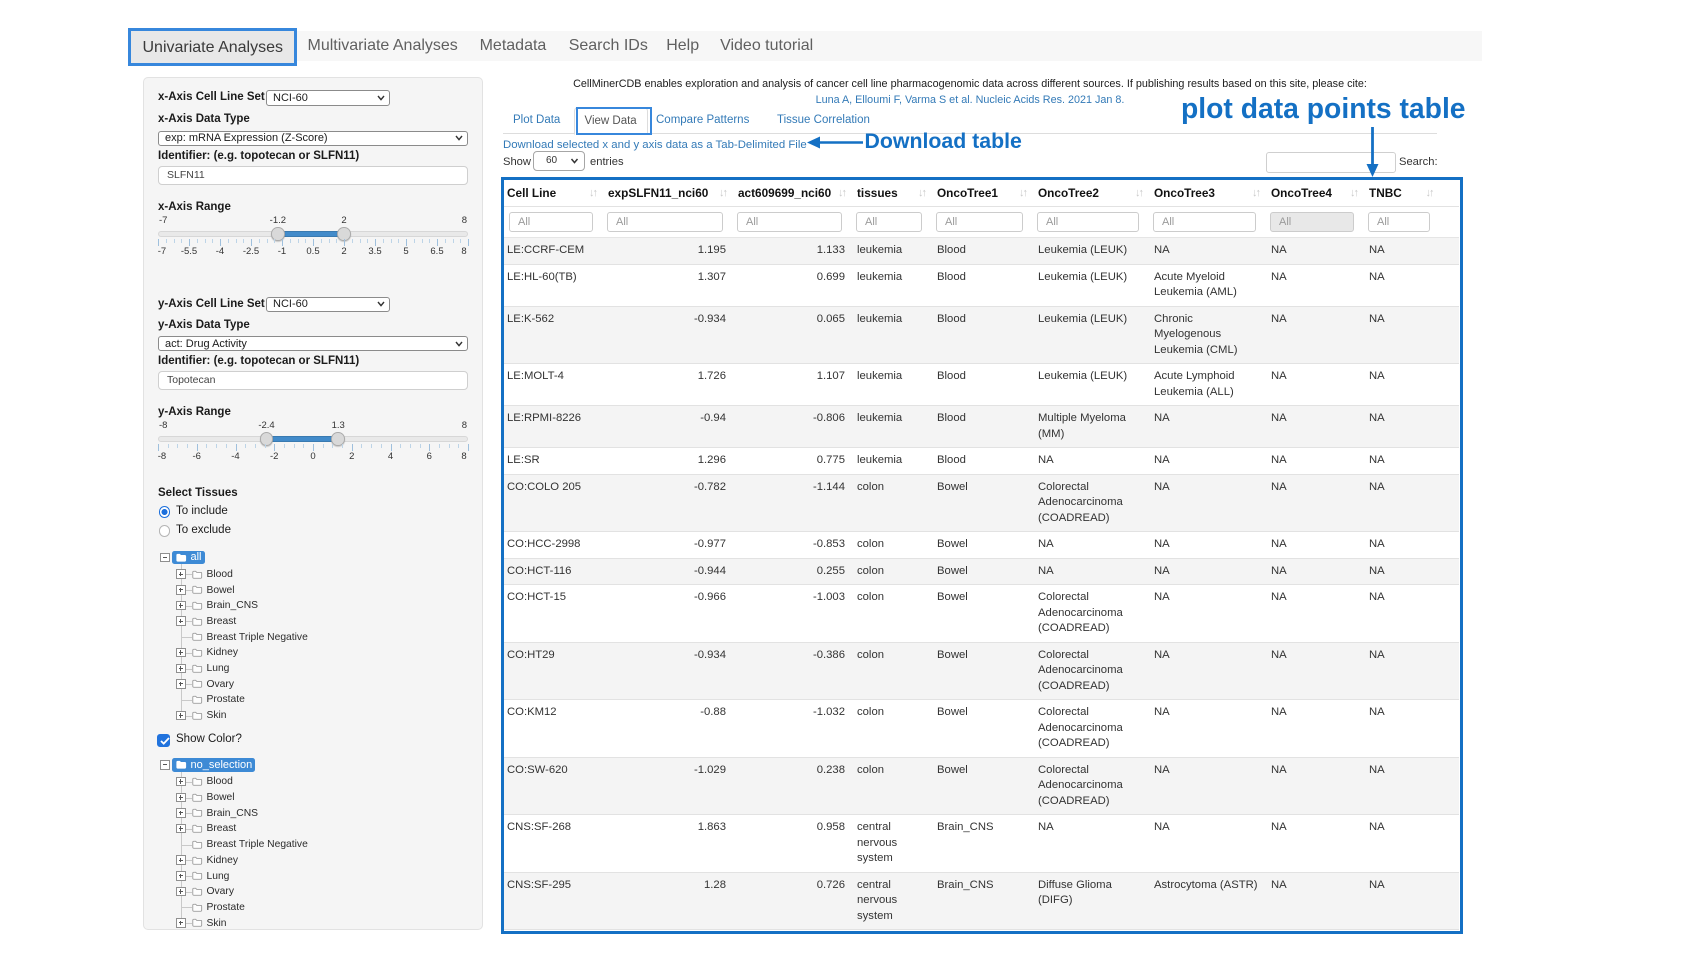 This screenshot has width=1700, height=956. Describe the element at coordinates (981, 193) in the screenshot. I see `column-header-oncotree1: OncoTree1 ↓↑` at that location.